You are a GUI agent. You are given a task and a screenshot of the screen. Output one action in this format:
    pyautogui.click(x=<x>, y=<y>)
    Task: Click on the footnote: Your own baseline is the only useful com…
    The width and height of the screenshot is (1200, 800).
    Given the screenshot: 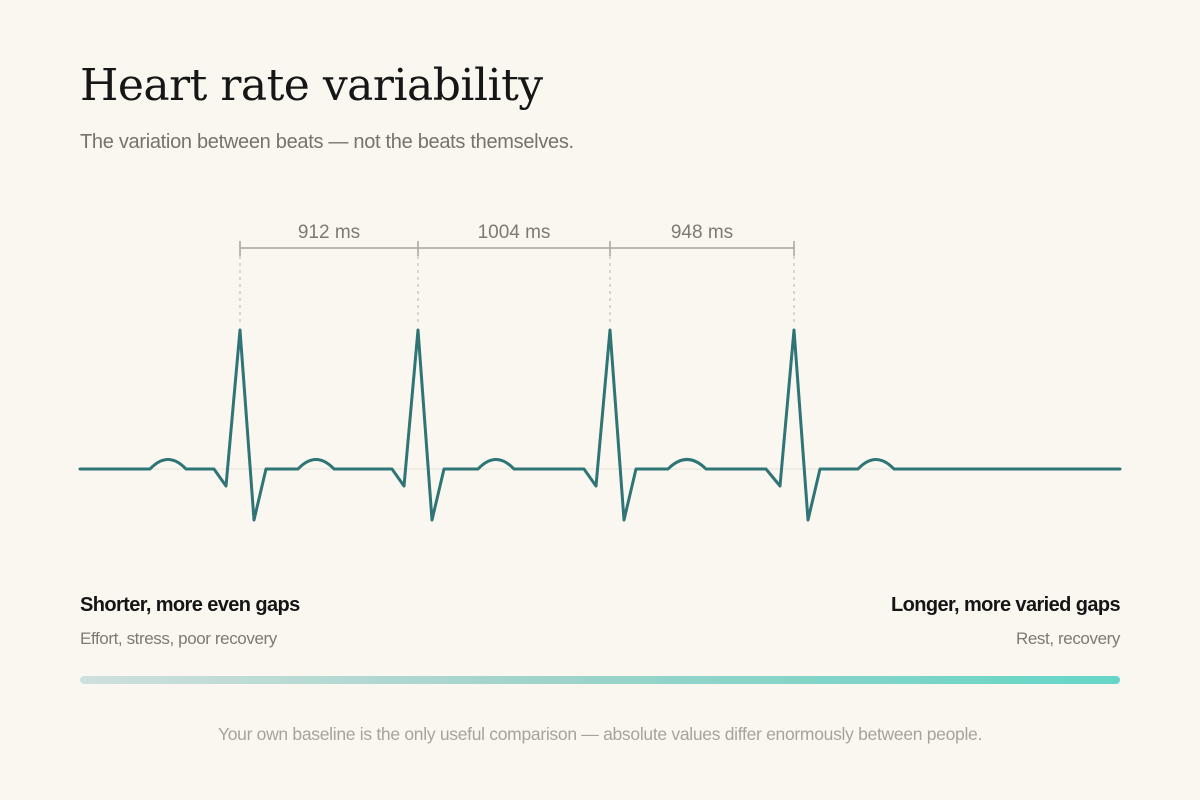 What is the action you would take?
    pyautogui.click(x=600, y=734)
    